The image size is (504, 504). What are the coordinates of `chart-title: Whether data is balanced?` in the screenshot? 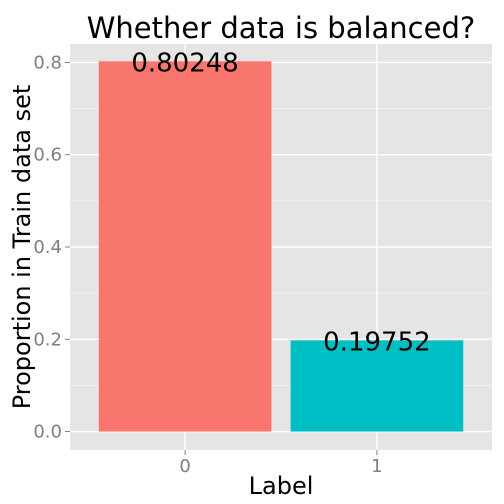 It's located at (281, 28).